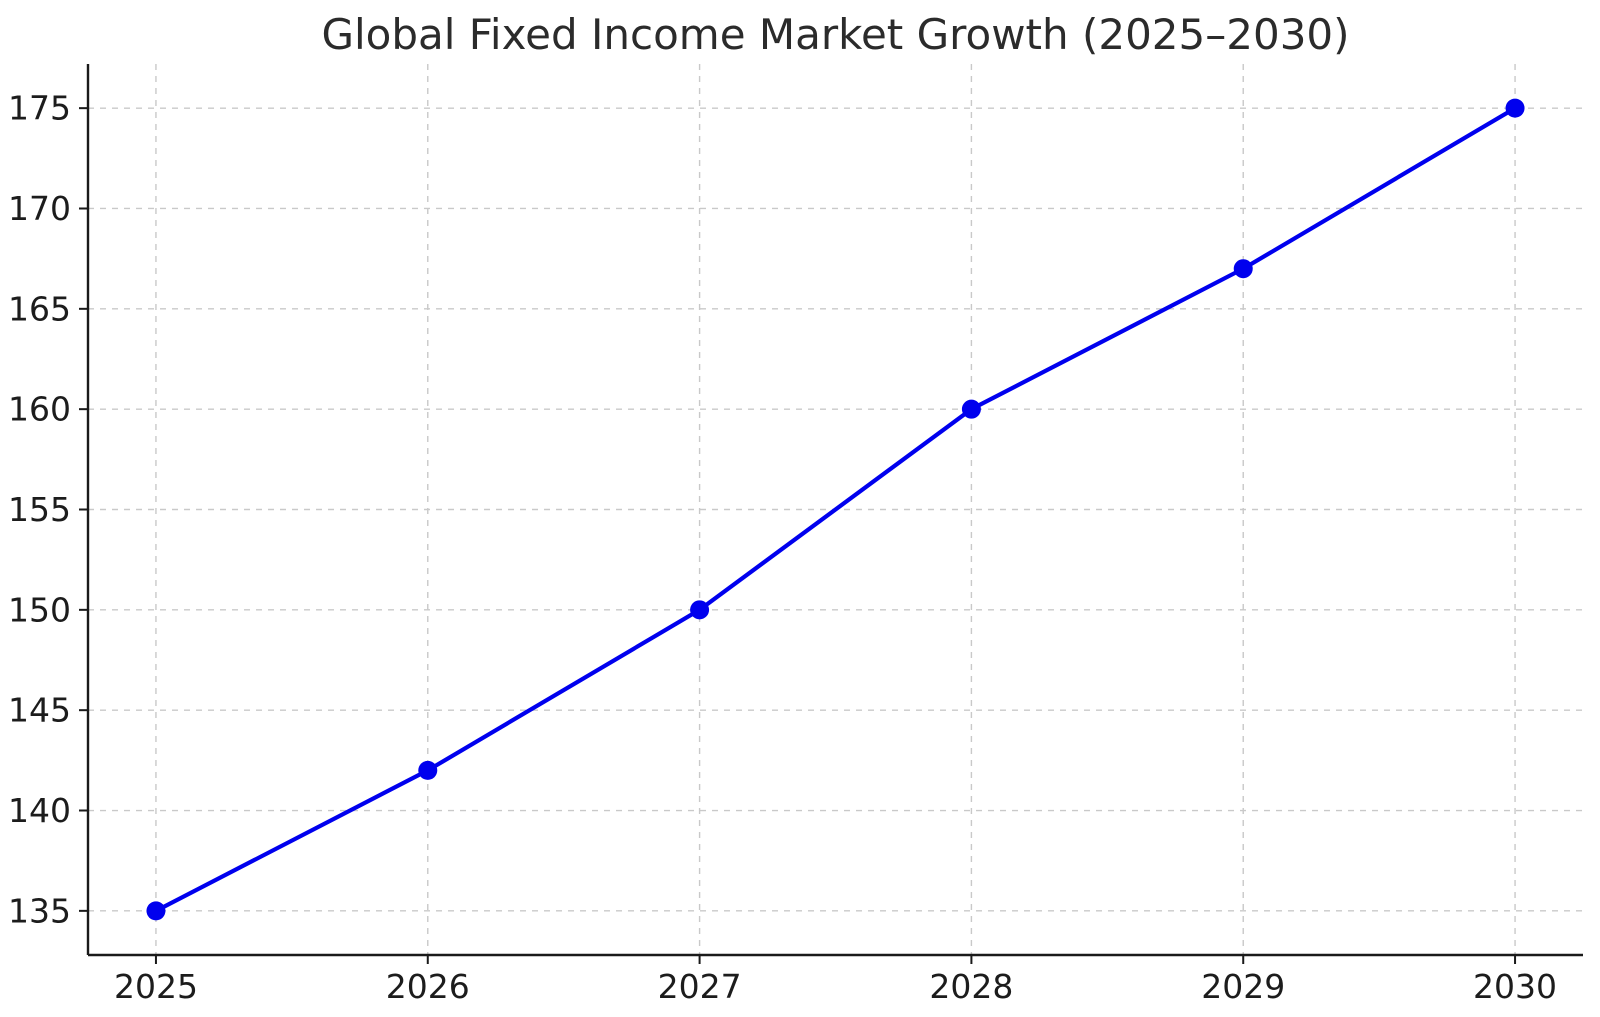 This screenshot has height=1017, width=1600. What do you see at coordinates (39, 409) in the screenshot?
I see `y-tick-label: 160` at bounding box center [39, 409].